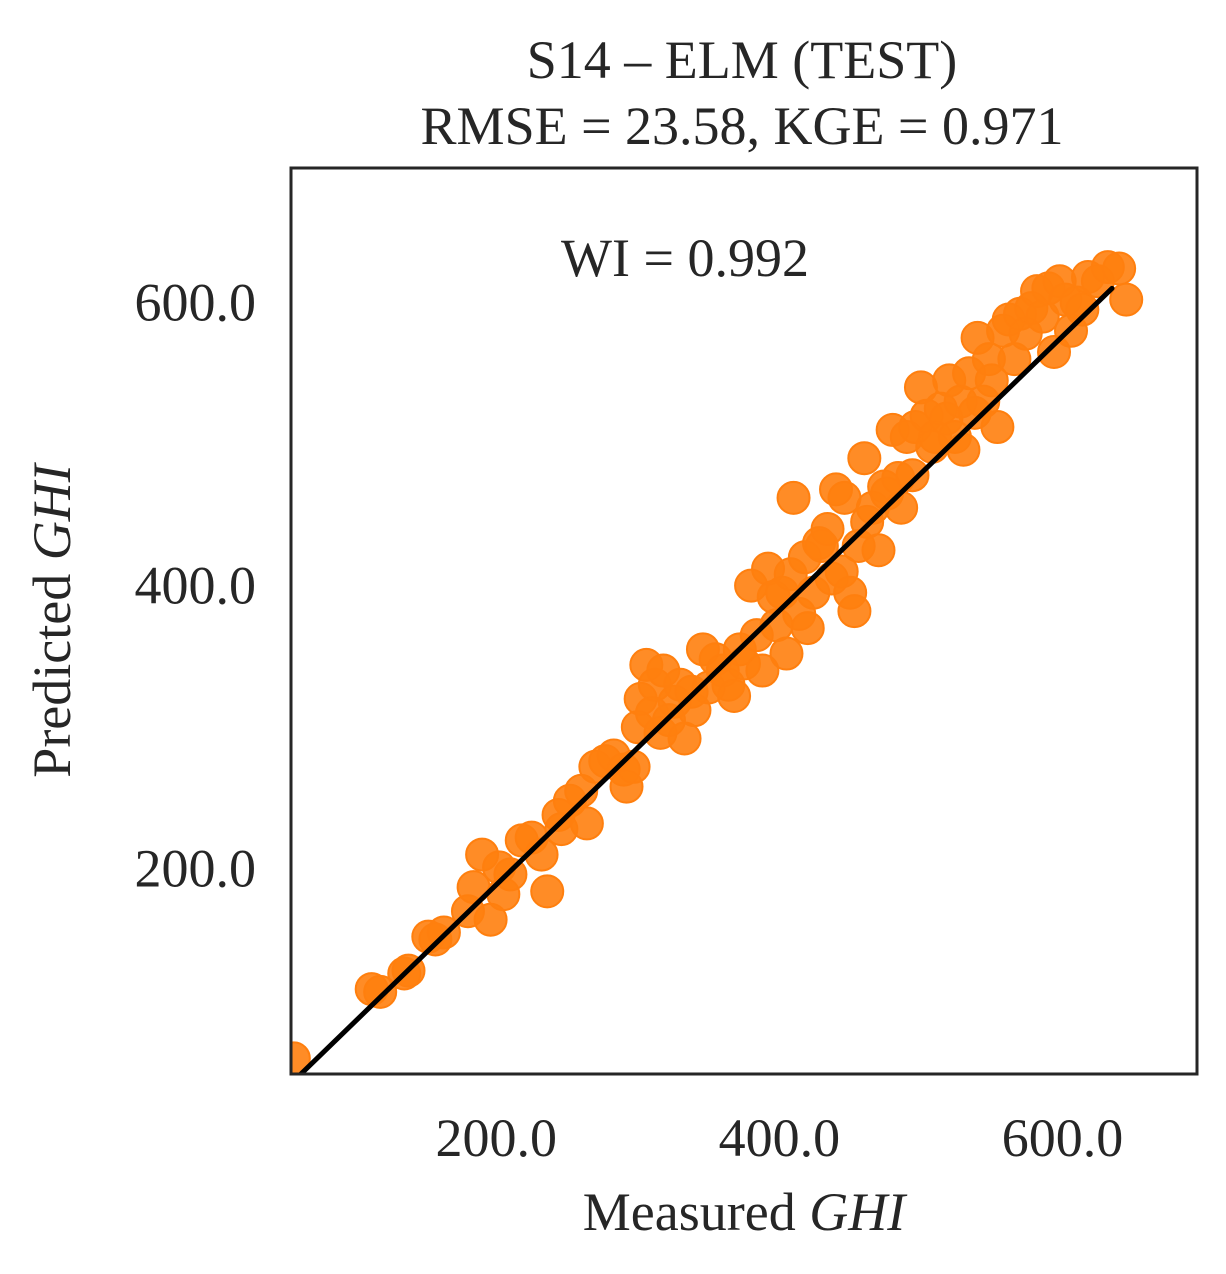 This screenshot has height=1274, width=1226. What do you see at coordinates (196, 302) in the screenshot?
I see `y-tick-label: 600.0` at bounding box center [196, 302].